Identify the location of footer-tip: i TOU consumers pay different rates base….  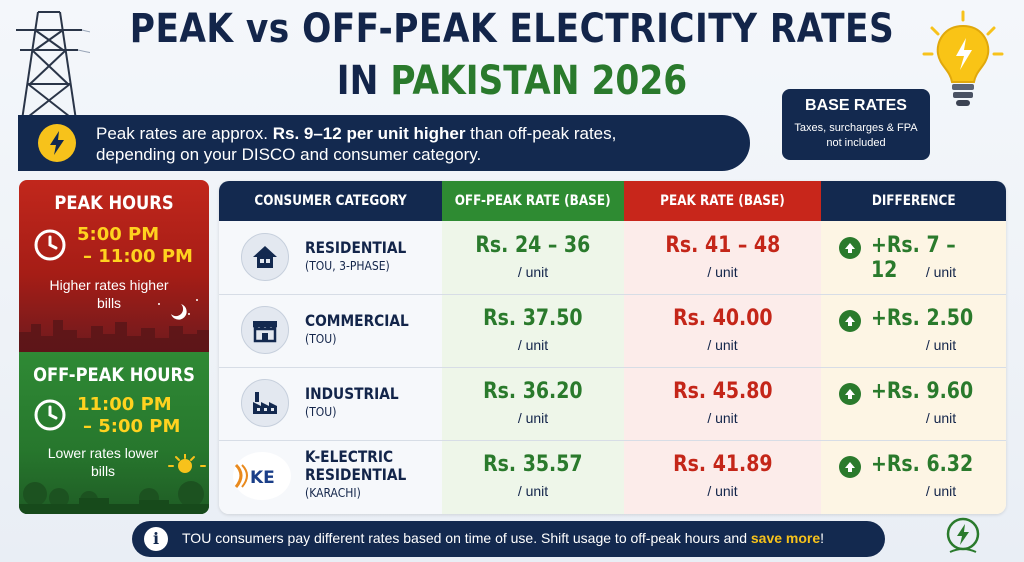
(508, 539).